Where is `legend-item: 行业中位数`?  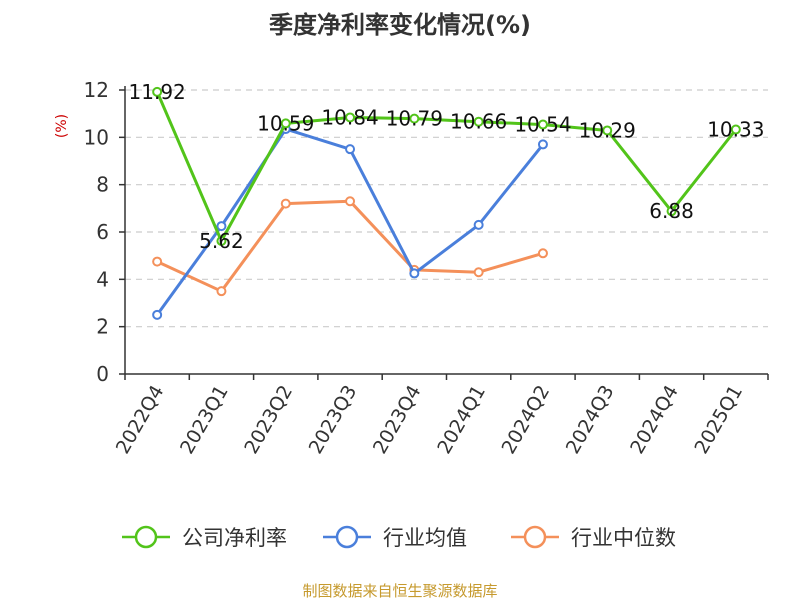 legend-item: 行业中位数 is located at coordinates (593, 537).